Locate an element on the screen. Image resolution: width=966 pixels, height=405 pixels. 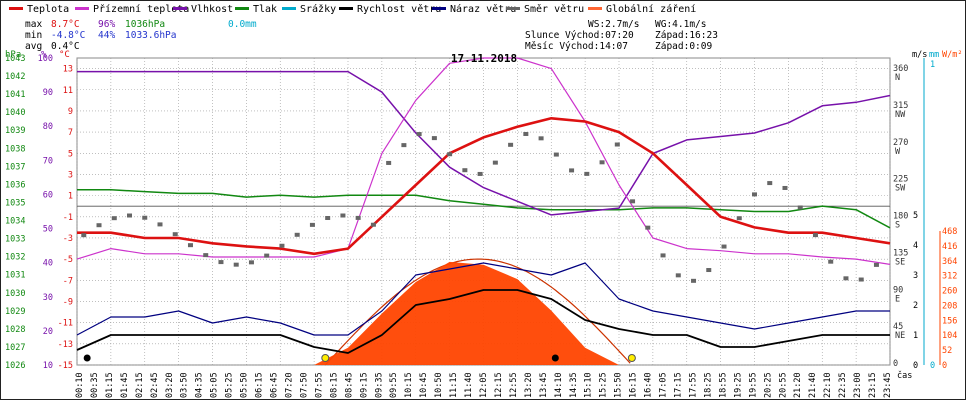
axis-pct-tick: 40 is located at coordinates (48, 264).